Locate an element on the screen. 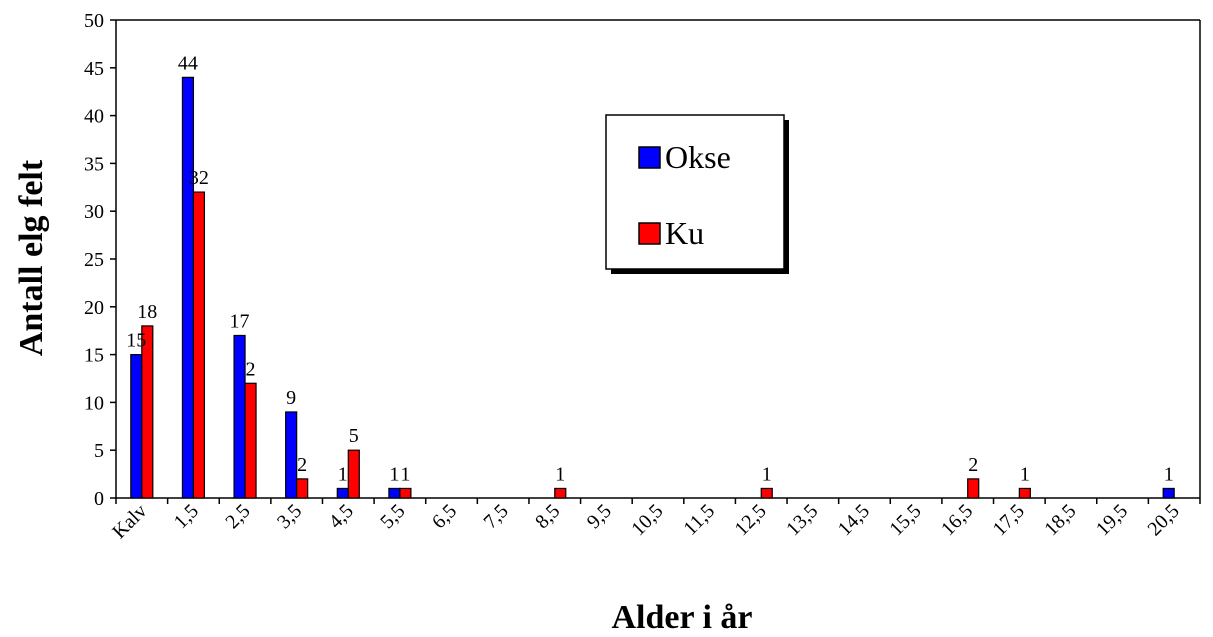 This screenshot has height=637, width=1213. x-tick-label: 15,5 is located at coordinates (905, 520).